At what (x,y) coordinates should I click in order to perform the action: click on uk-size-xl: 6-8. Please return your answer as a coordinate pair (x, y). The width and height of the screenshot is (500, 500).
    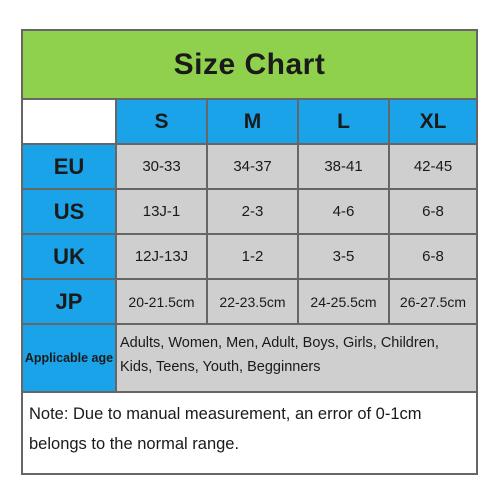
    Looking at the image, I should click on (433, 256).